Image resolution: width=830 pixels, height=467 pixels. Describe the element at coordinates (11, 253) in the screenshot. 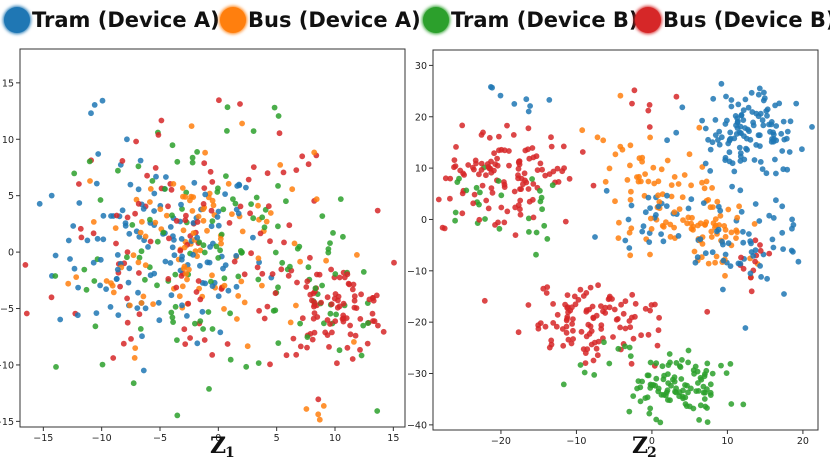

I see `y-tick-label: 0` at that location.